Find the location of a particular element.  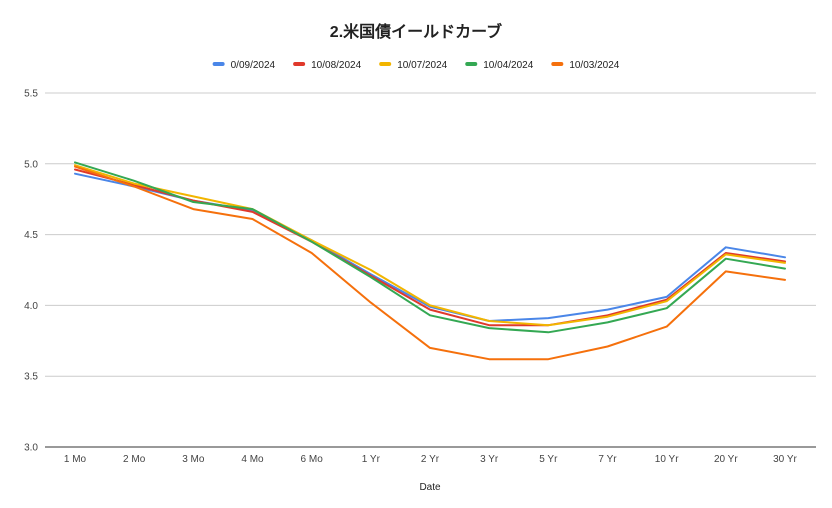

x-tick-label: 5 Yr is located at coordinates (548, 459).